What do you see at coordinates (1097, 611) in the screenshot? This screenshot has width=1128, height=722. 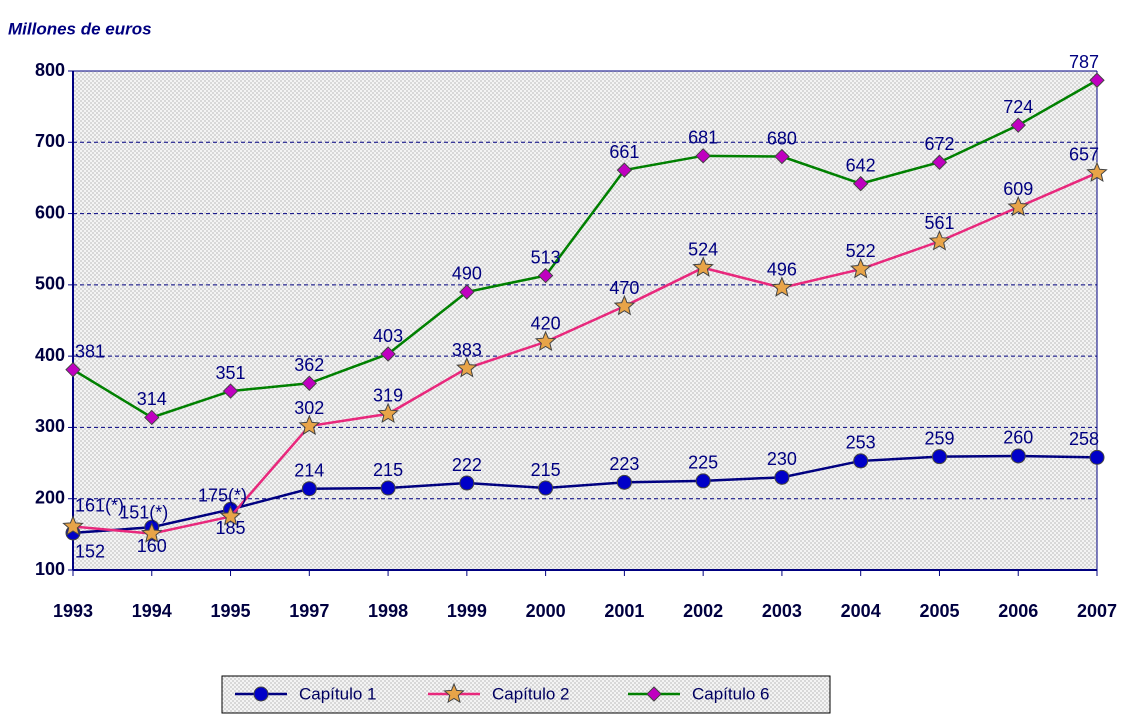 I see `x-tick-label: 2007` at bounding box center [1097, 611].